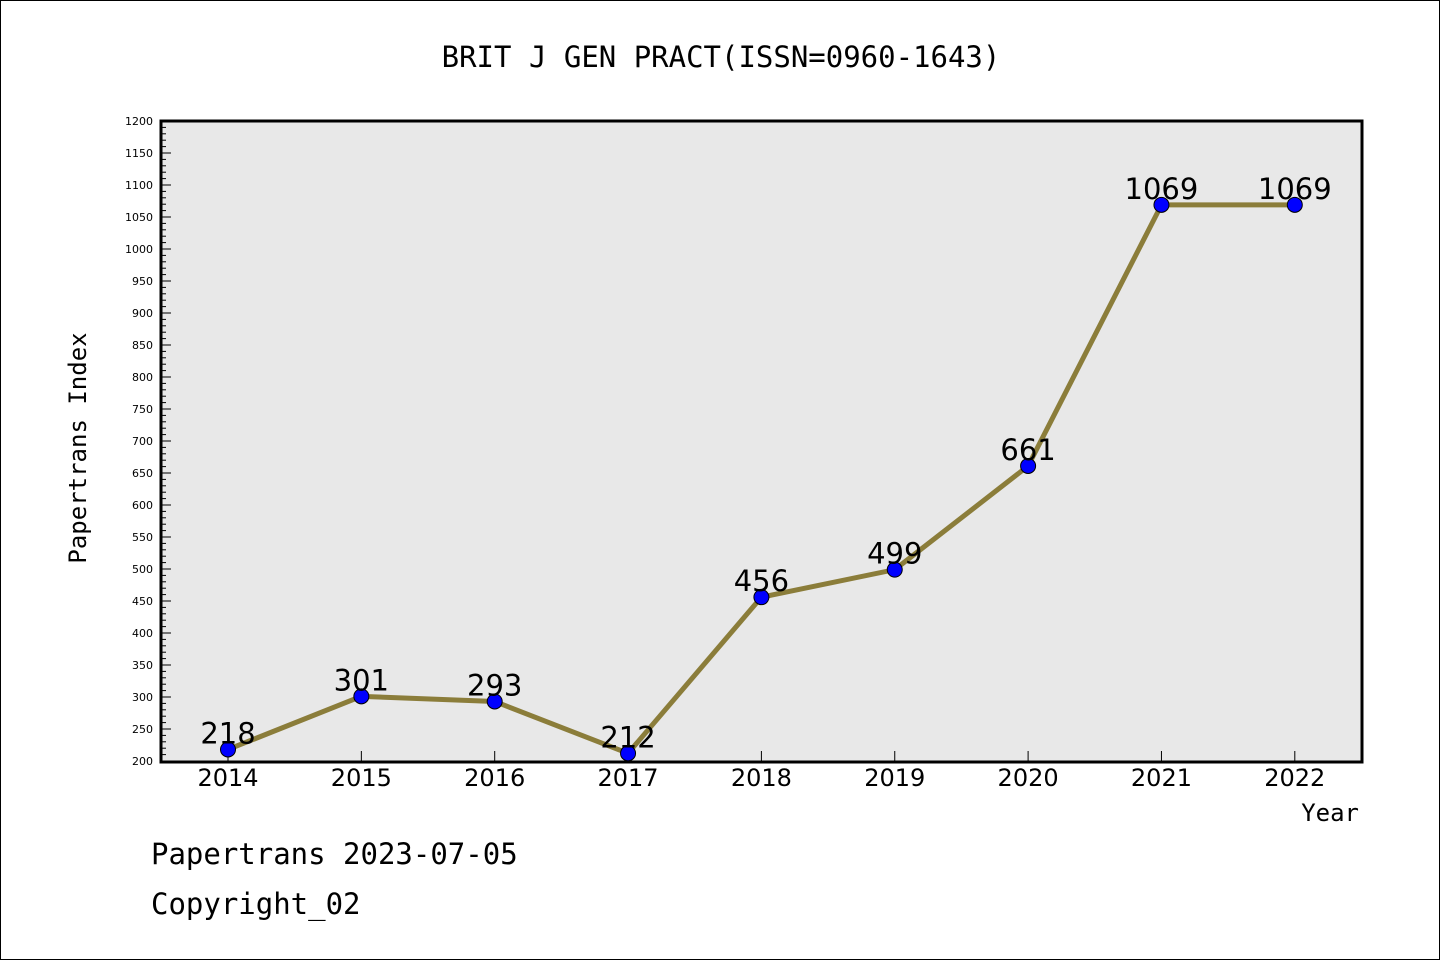 The width and height of the screenshot is (1440, 961). I want to click on y-tick-label: 450, so click(142, 601).